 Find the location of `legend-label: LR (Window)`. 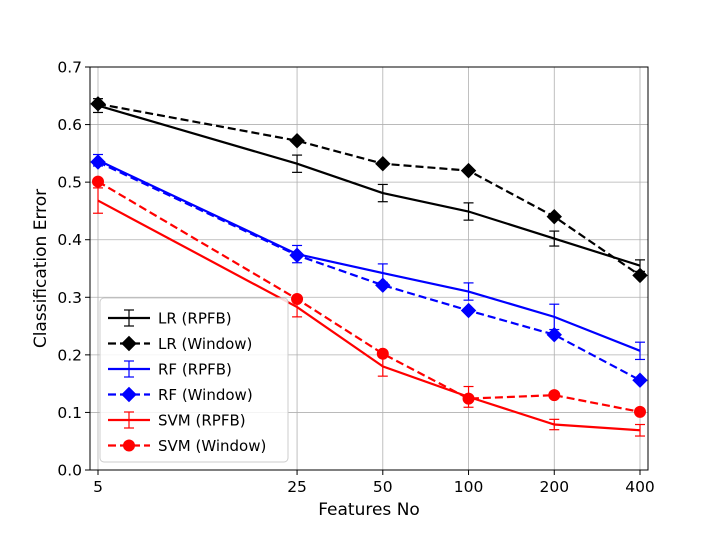

legend-label: LR (Window) is located at coordinates (205, 344).